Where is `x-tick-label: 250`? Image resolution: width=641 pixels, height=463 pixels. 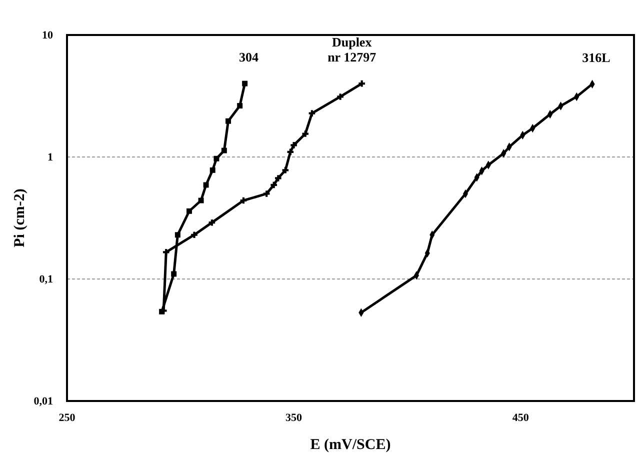 x-tick-label: 250 is located at coordinates (67, 418).